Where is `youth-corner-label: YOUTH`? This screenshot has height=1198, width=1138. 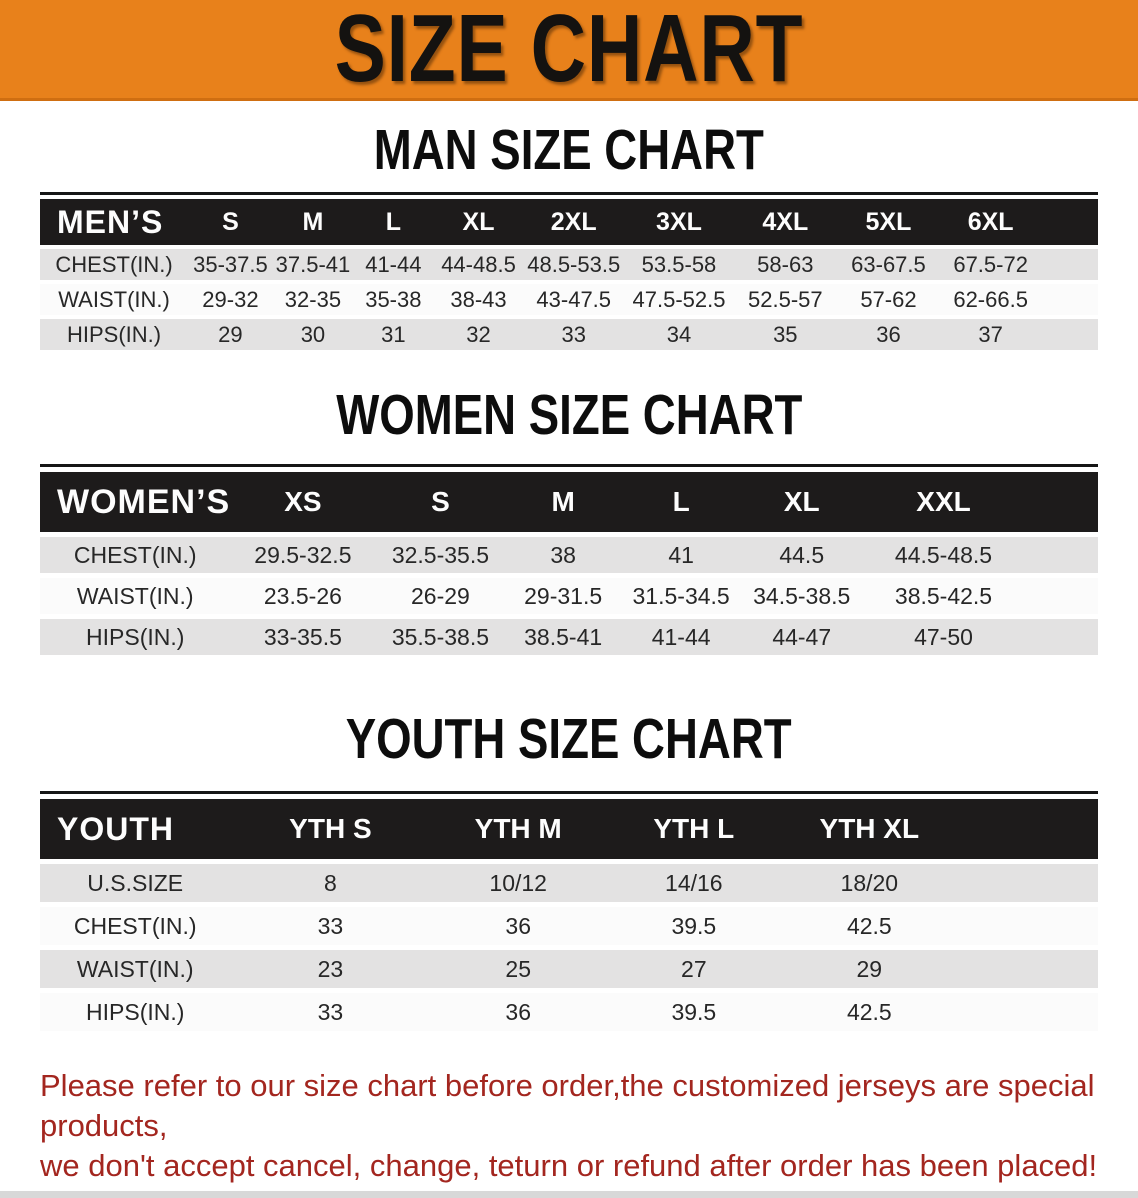 youth-corner-label: YOUTH is located at coordinates (135, 829).